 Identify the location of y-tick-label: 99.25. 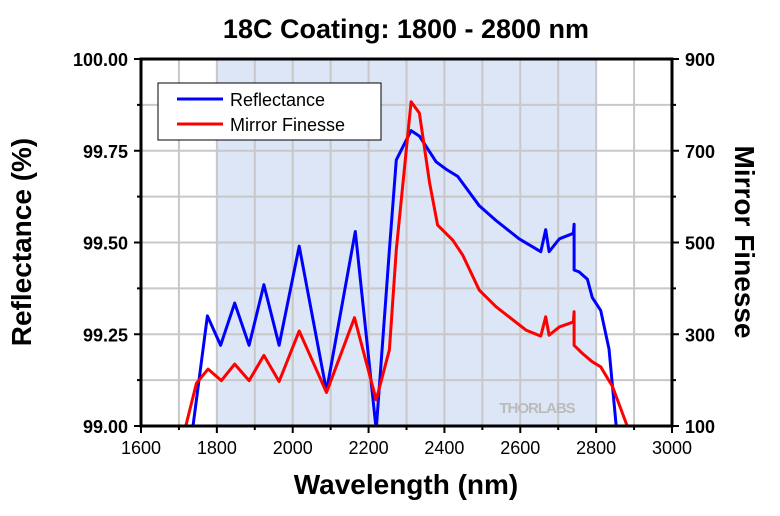
(105, 335).